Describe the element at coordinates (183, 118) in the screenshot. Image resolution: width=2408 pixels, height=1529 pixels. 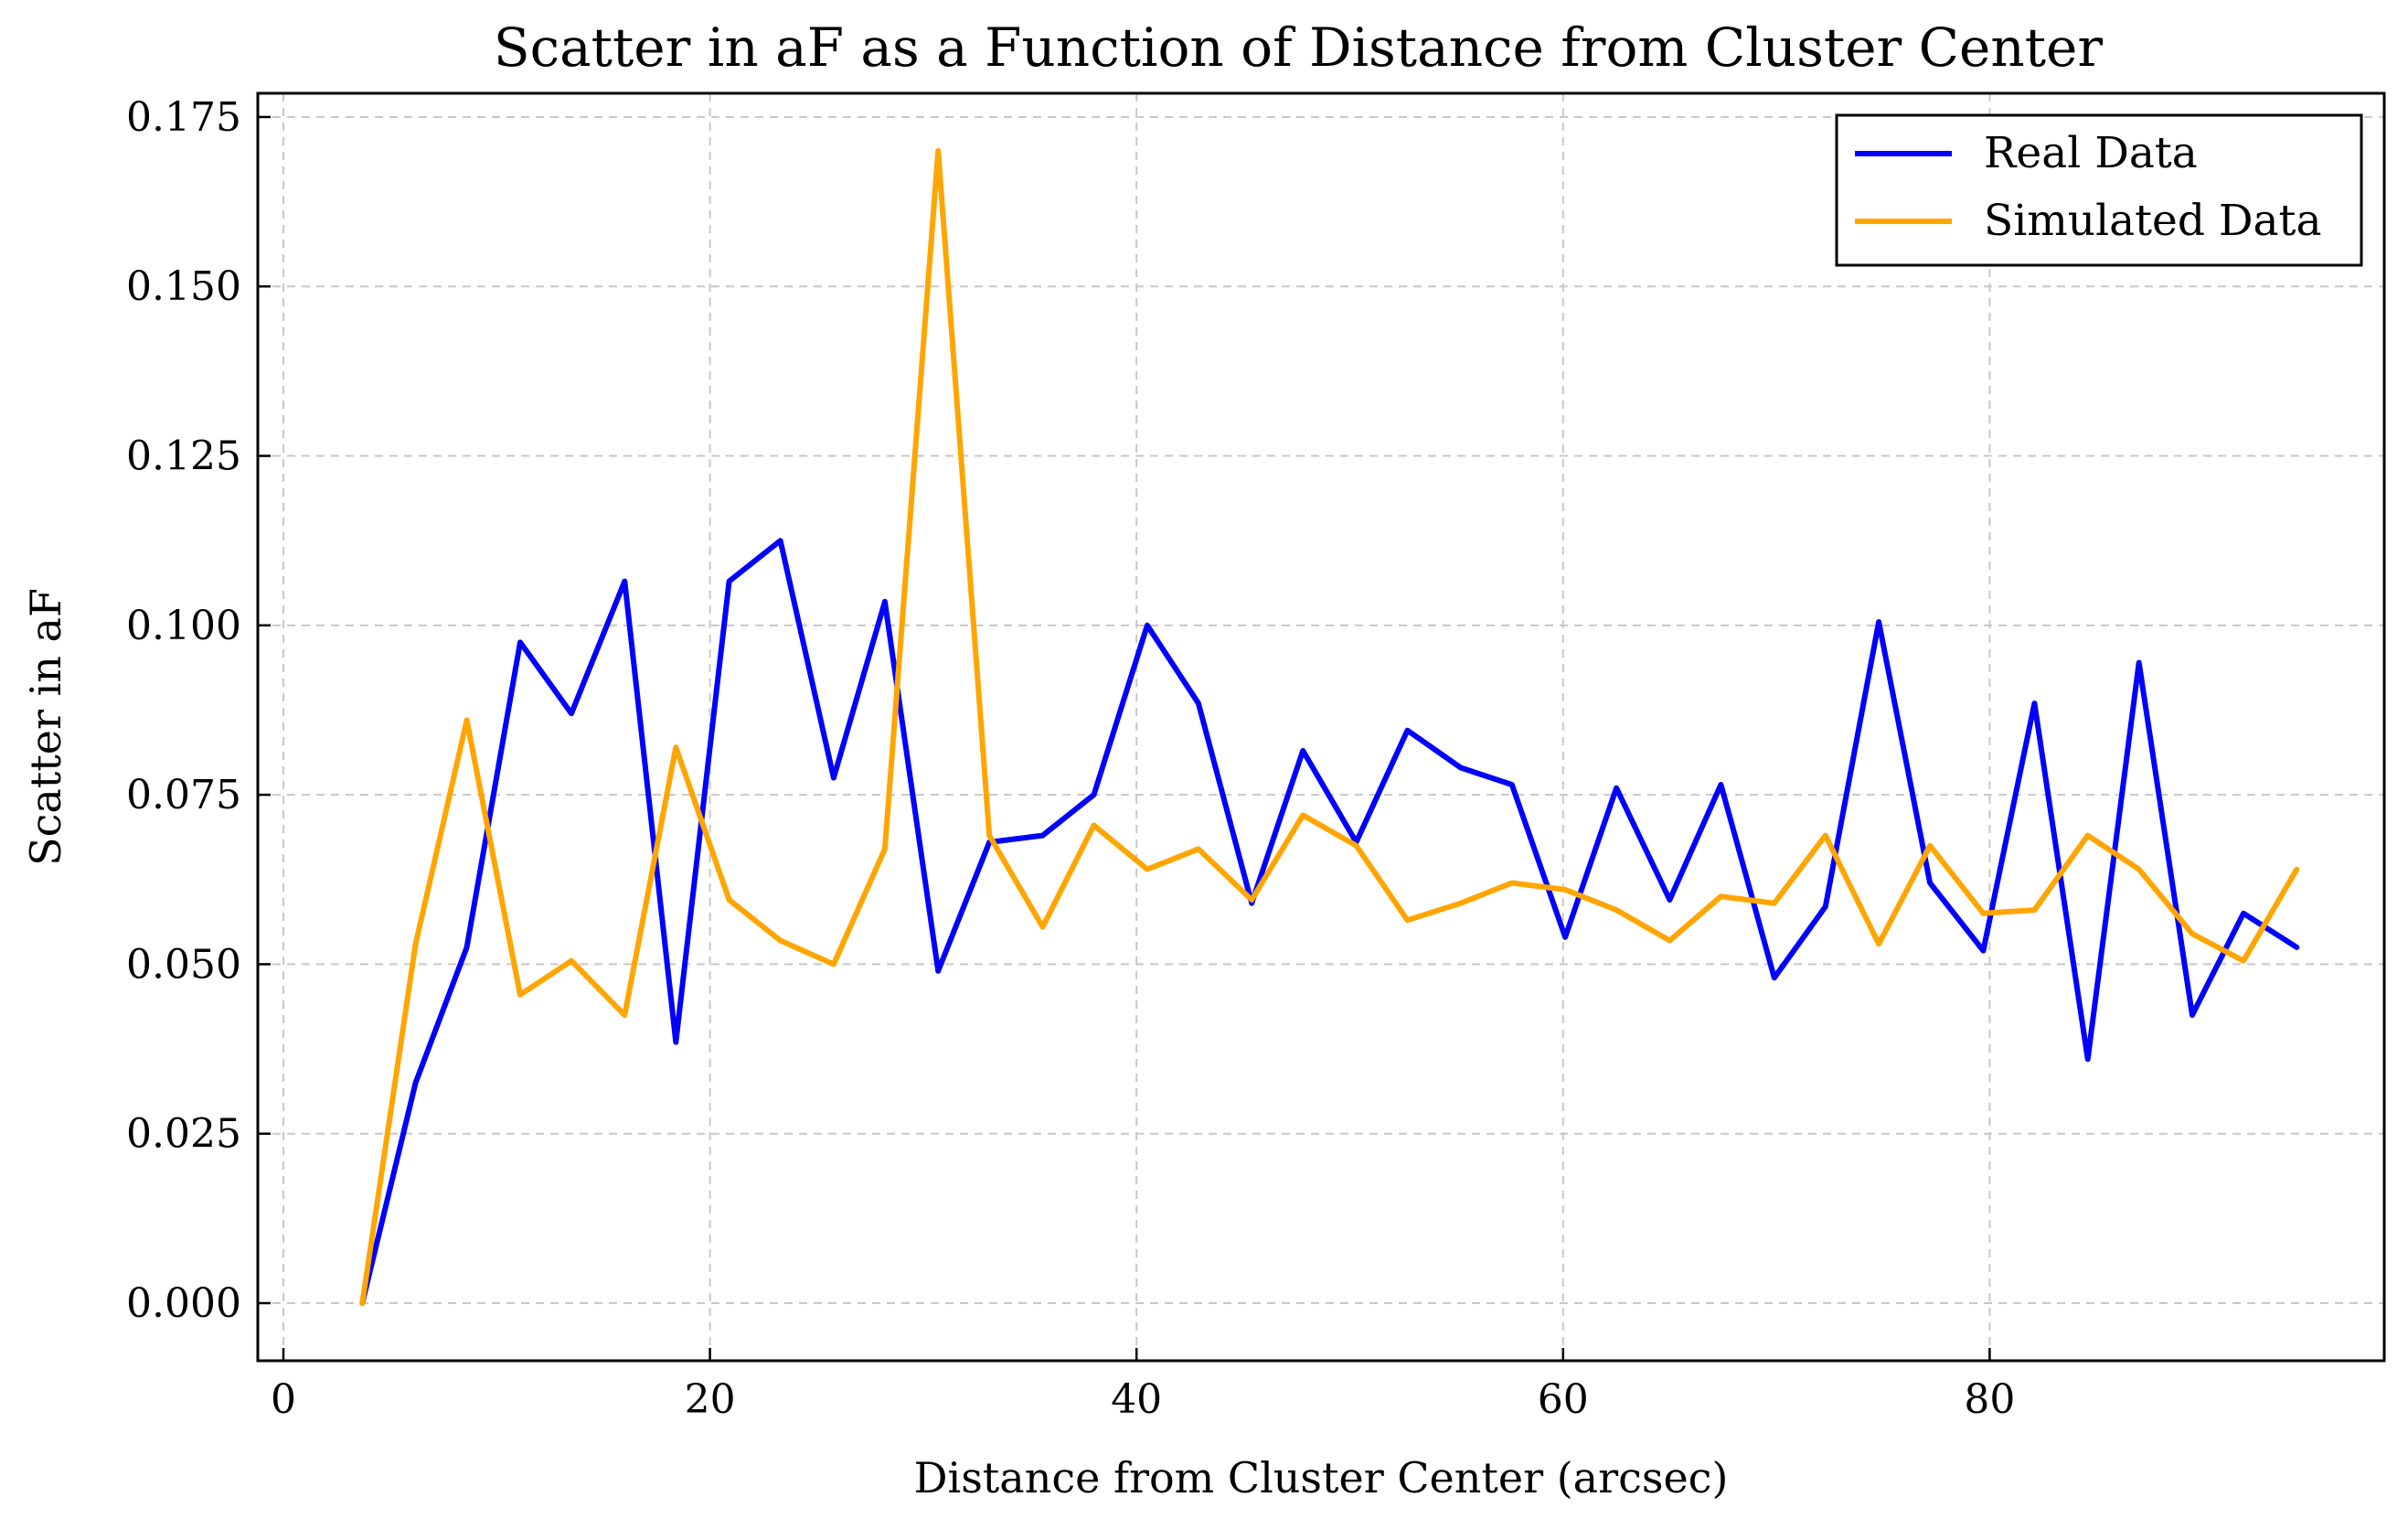
I see `y-tick-label: 0.175` at that location.